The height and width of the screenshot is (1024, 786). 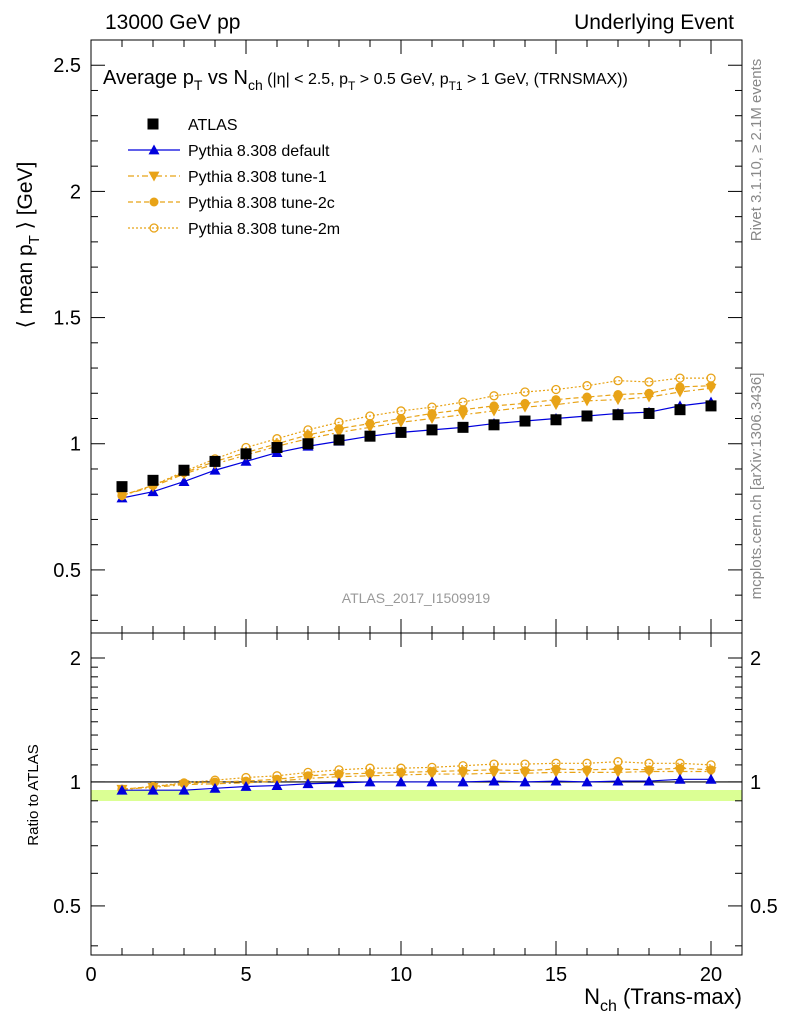 What do you see at coordinates (756, 486) in the screenshot?
I see `mcplots-label: mcplots.cern.ch [arXiv:1306.3436]` at bounding box center [756, 486].